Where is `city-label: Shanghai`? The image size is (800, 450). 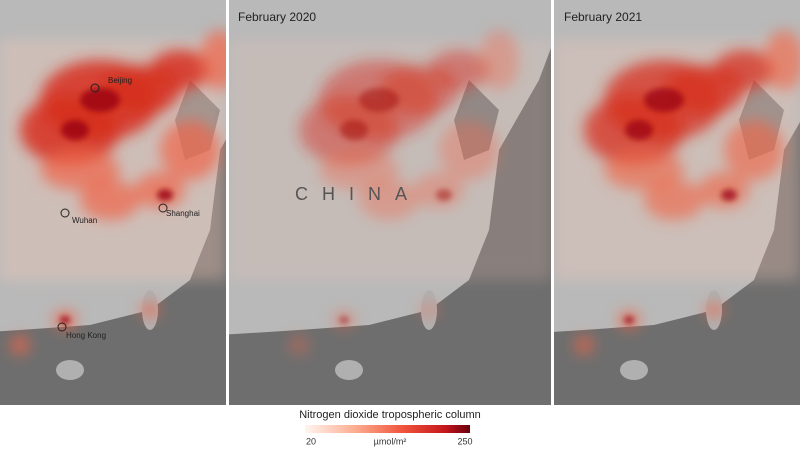 city-label: Shanghai is located at coordinates (183, 213).